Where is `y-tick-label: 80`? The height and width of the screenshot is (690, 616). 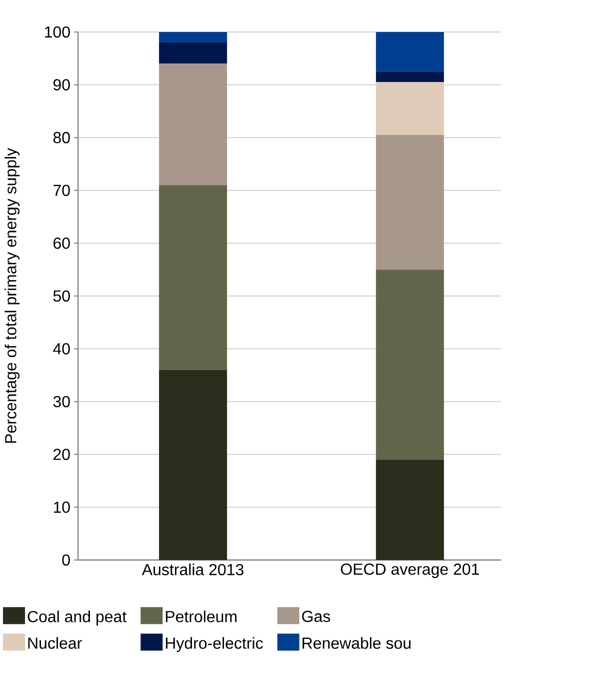
y-tick-label: 80 is located at coordinates (61, 138).